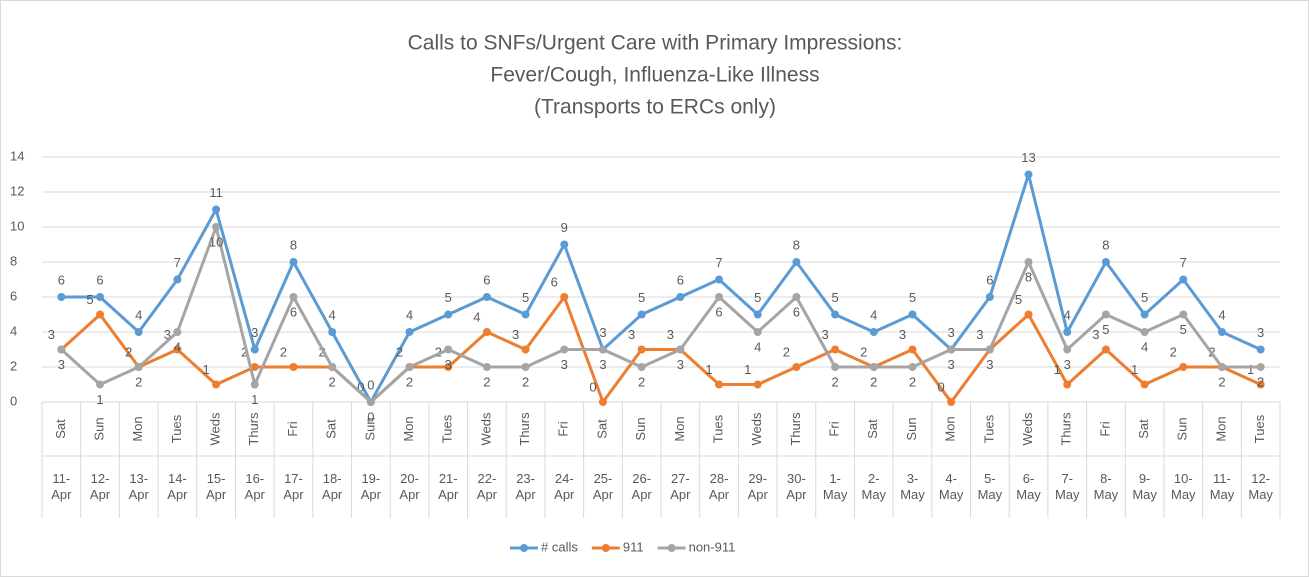 This screenshot has height=577, width=1309. Describe the element at coordinates (138, 486) in the screenshot. I see `x-group-label: 13-Apr` at that location.